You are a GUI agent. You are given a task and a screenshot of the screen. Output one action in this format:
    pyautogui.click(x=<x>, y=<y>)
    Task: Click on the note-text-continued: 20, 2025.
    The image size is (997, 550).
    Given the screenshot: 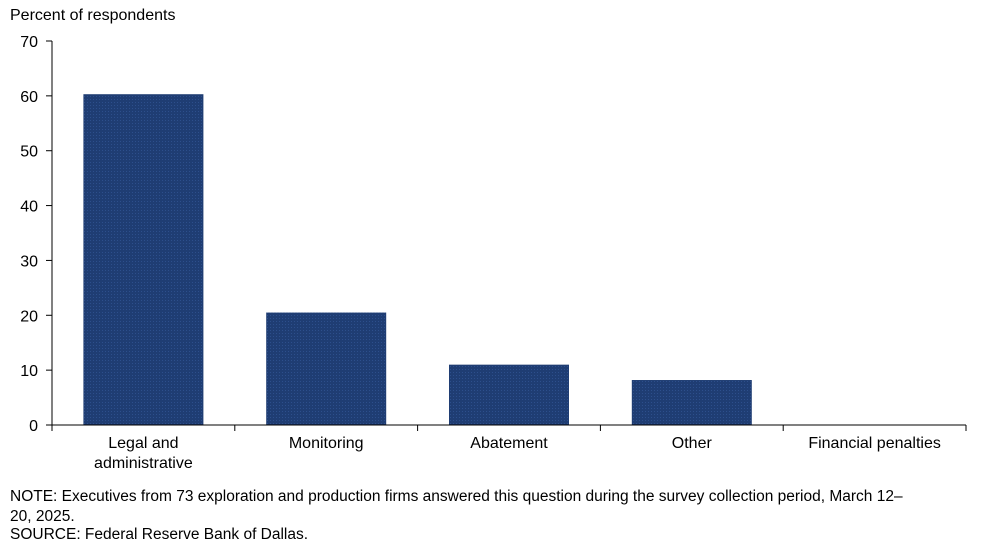 What is the action you would take?
    pyautogui.click(x=42, y=516)
    